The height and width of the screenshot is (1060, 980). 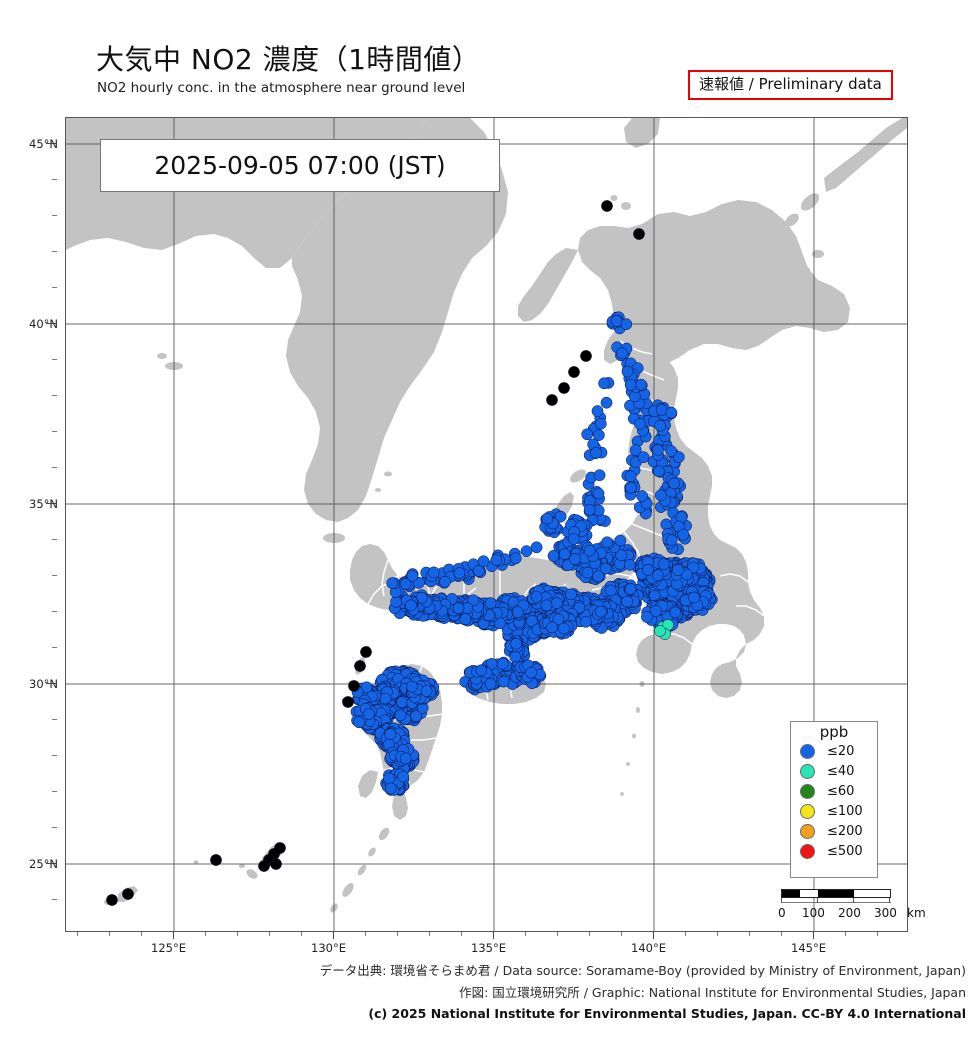 What do you see at coordinates (43, 684) in the screenshot?
I see `y-tick-label: 30°N` at bounding box center [43, 684].